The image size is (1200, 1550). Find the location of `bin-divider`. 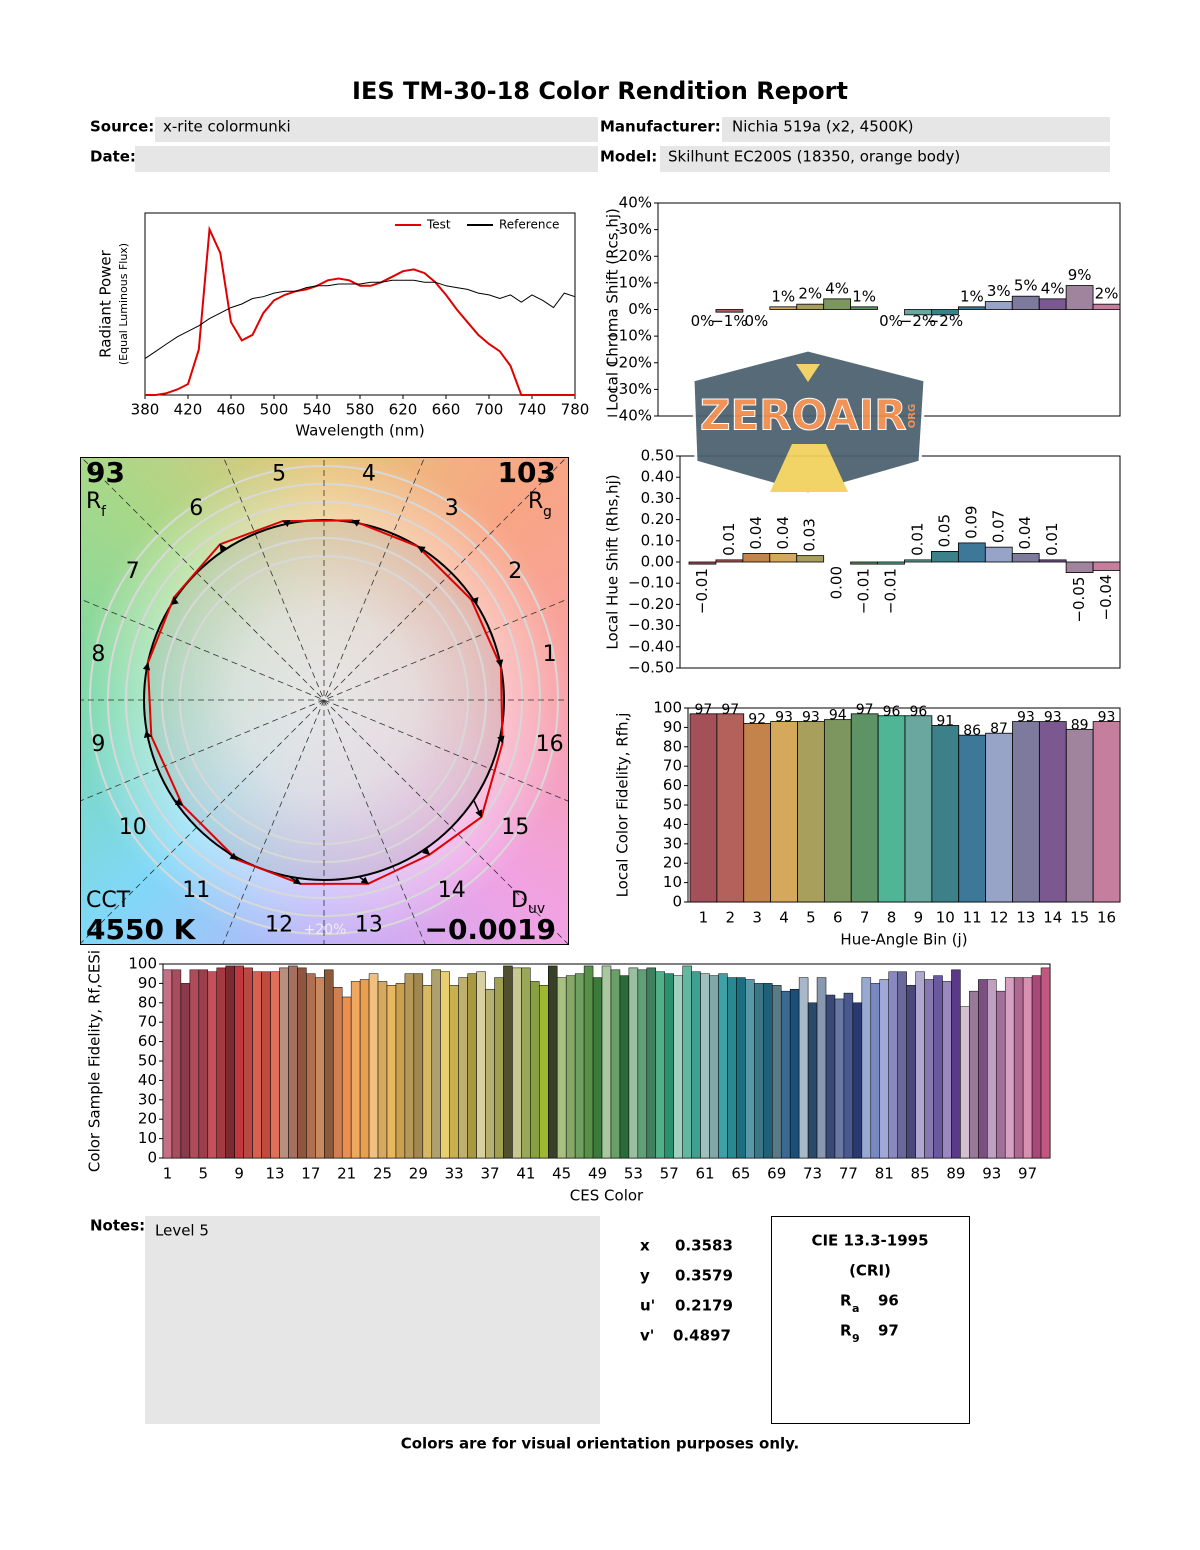

bin-divider is located at coordinates (324, 700).